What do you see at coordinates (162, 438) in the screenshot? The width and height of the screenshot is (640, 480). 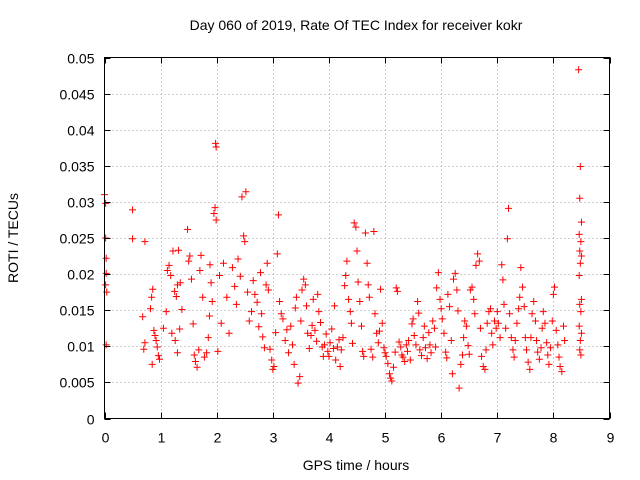 I see `x-tick-label: 1` at bounding box center [162, 438].